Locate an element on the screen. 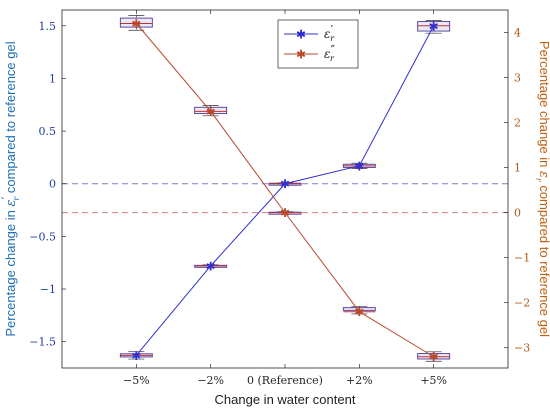  x-tick-label: +2% is located at coordinates (359, 380).